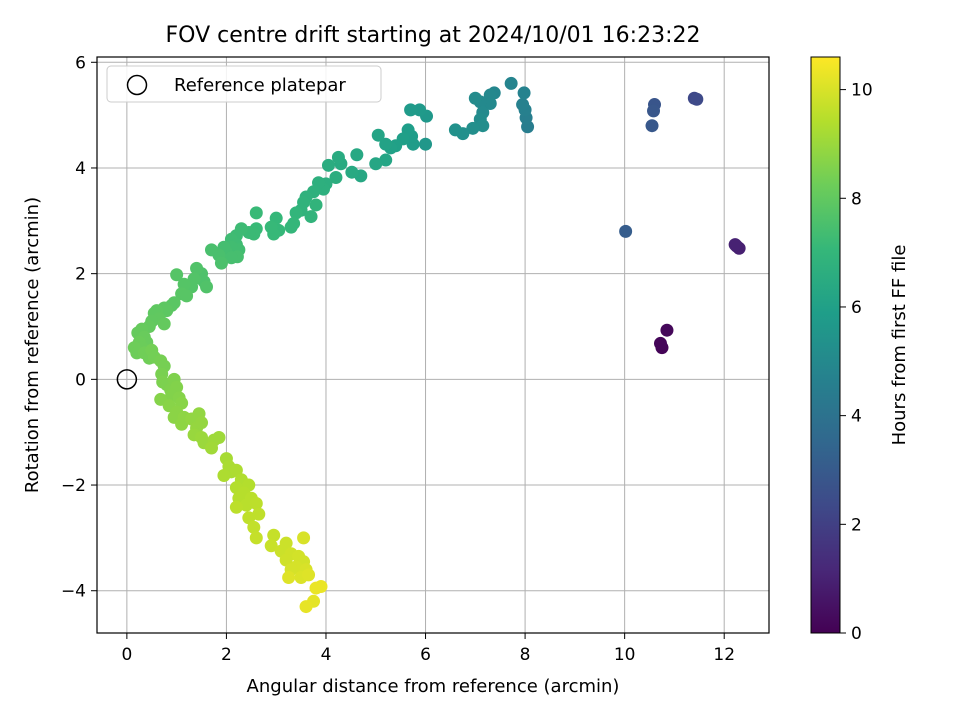 The height and width of the screenshot is (720, 960). What do you see at coordinates (825, 345) in the screenshot?
I see `colorbar-gradient` at bounding box center [825, 345].